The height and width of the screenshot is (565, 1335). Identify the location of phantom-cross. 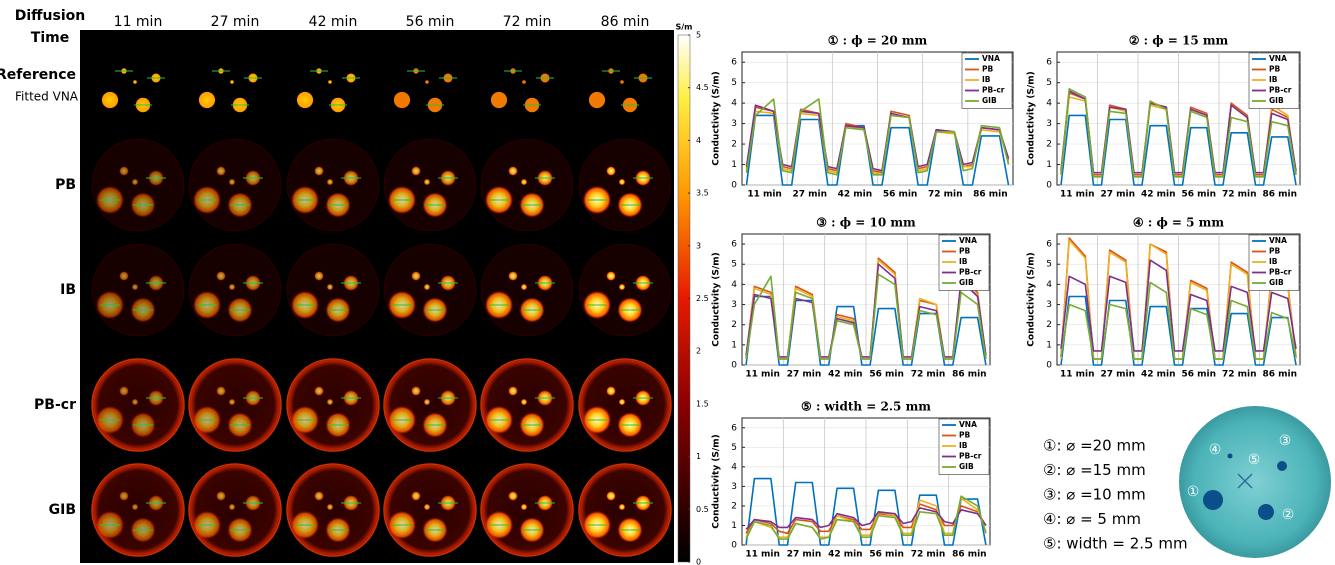
(1245, 481).